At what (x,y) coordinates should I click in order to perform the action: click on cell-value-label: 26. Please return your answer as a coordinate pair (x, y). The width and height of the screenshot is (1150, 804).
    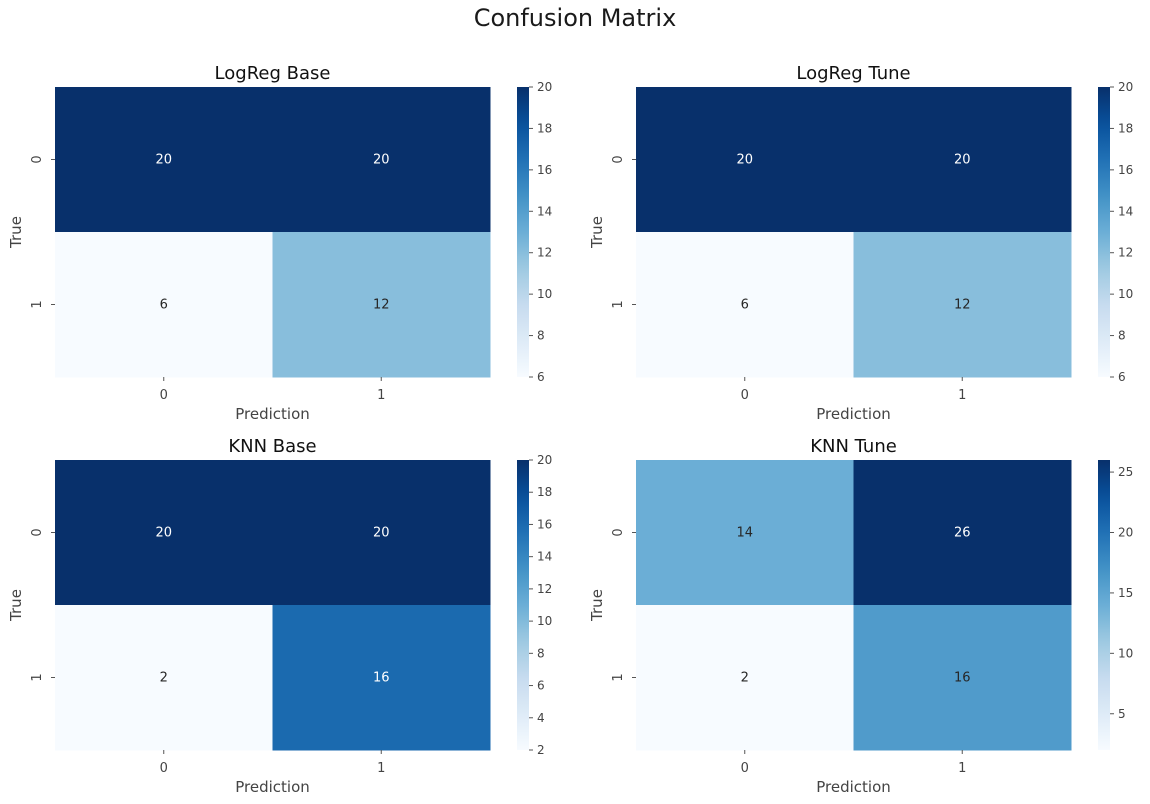
    Looking at the image, I should click on (962, 533).